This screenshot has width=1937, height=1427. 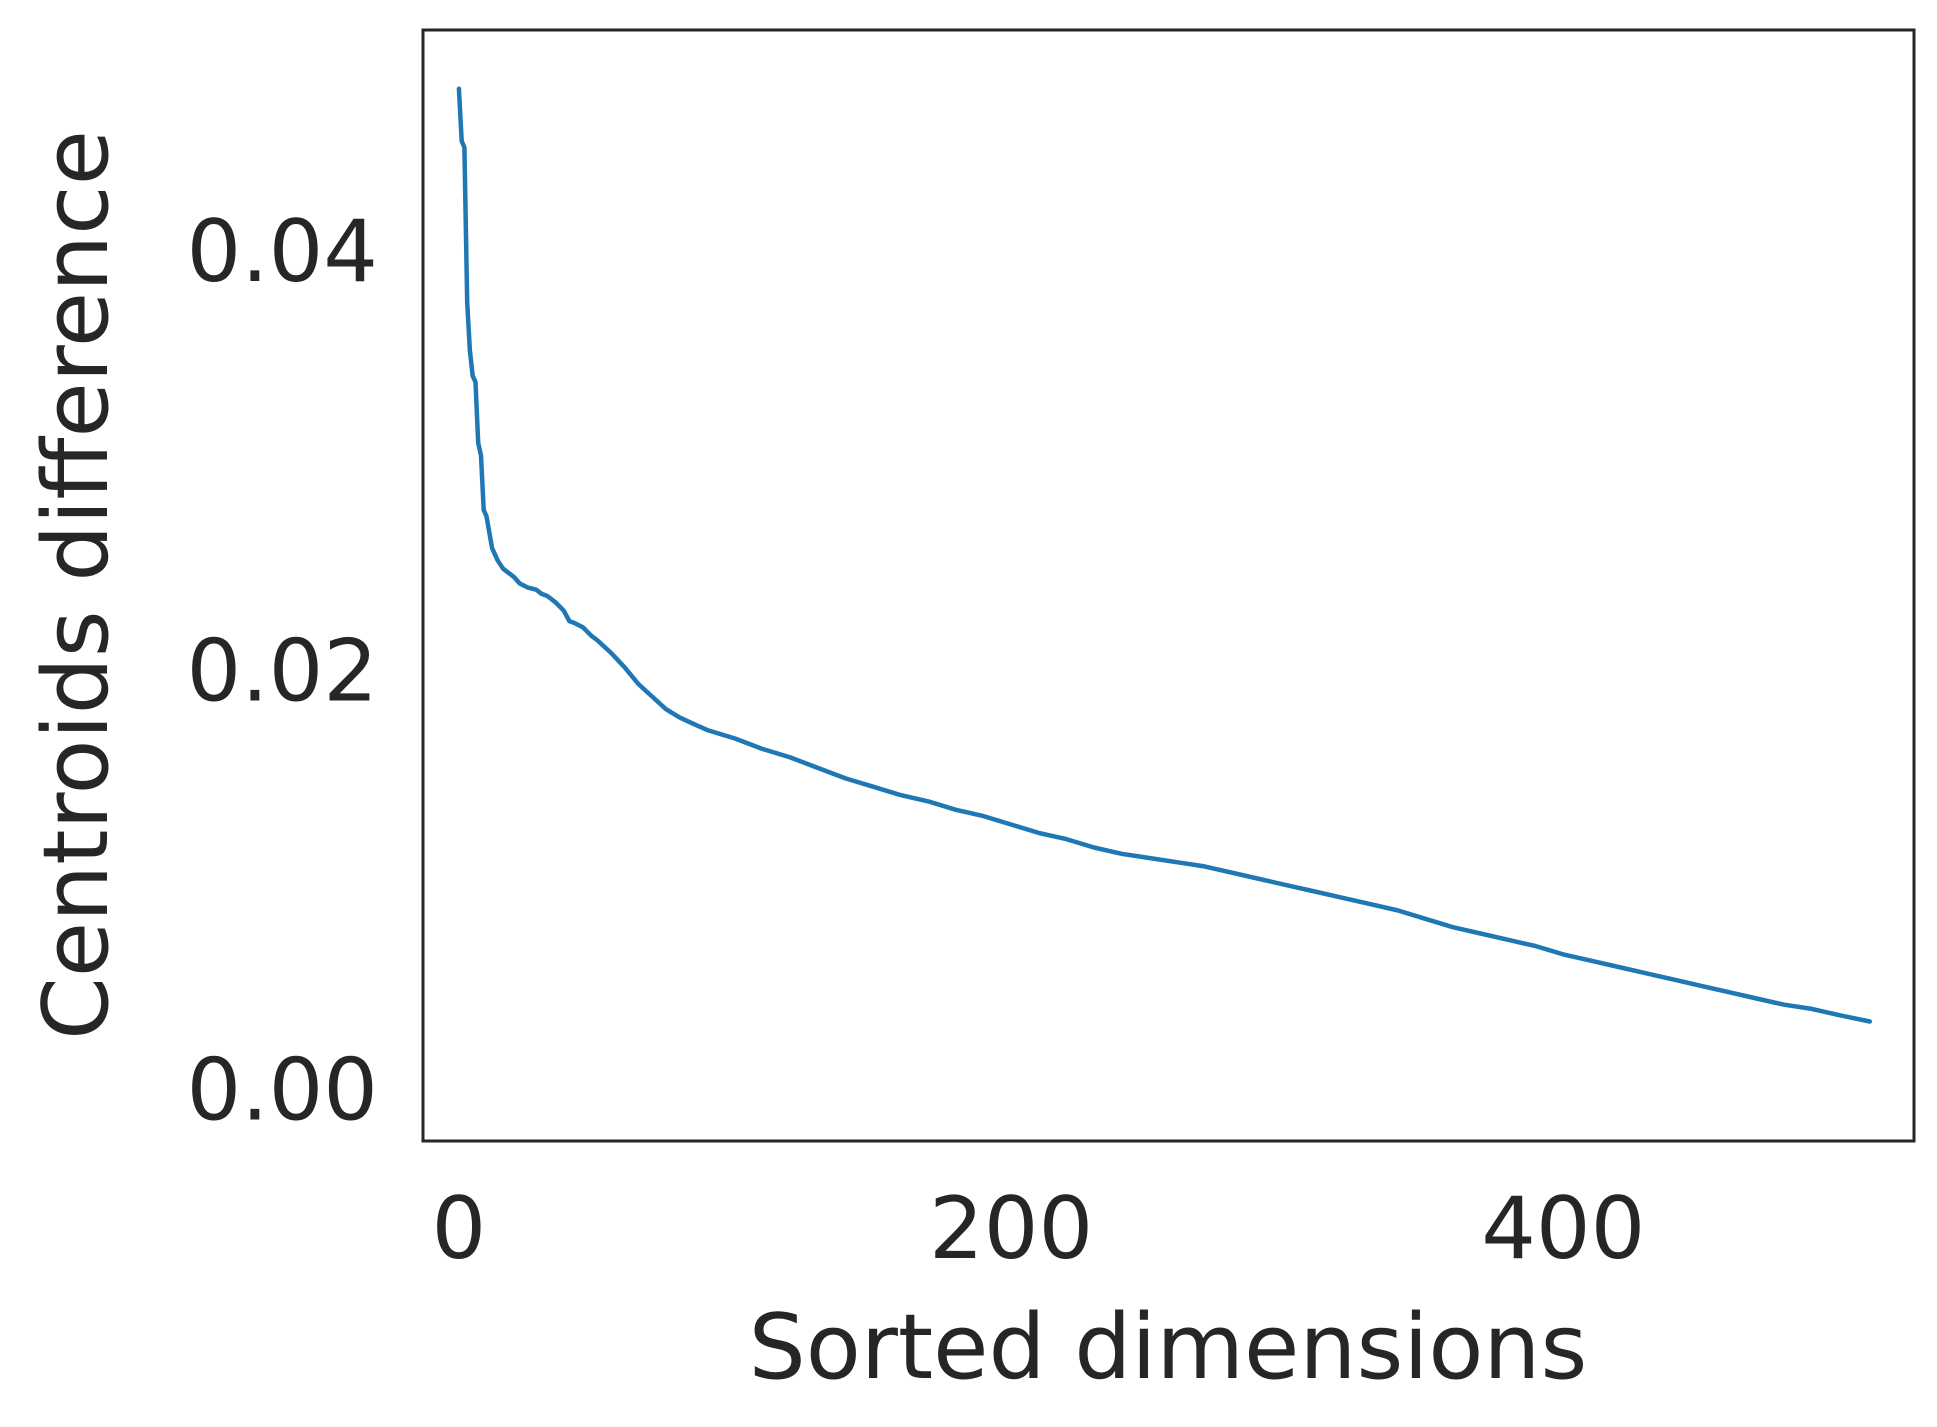 What do you see at coordinates (282, 252) in the screenshot?
I see `y-tick-label: 0.04` at bounding box center [282, 252].